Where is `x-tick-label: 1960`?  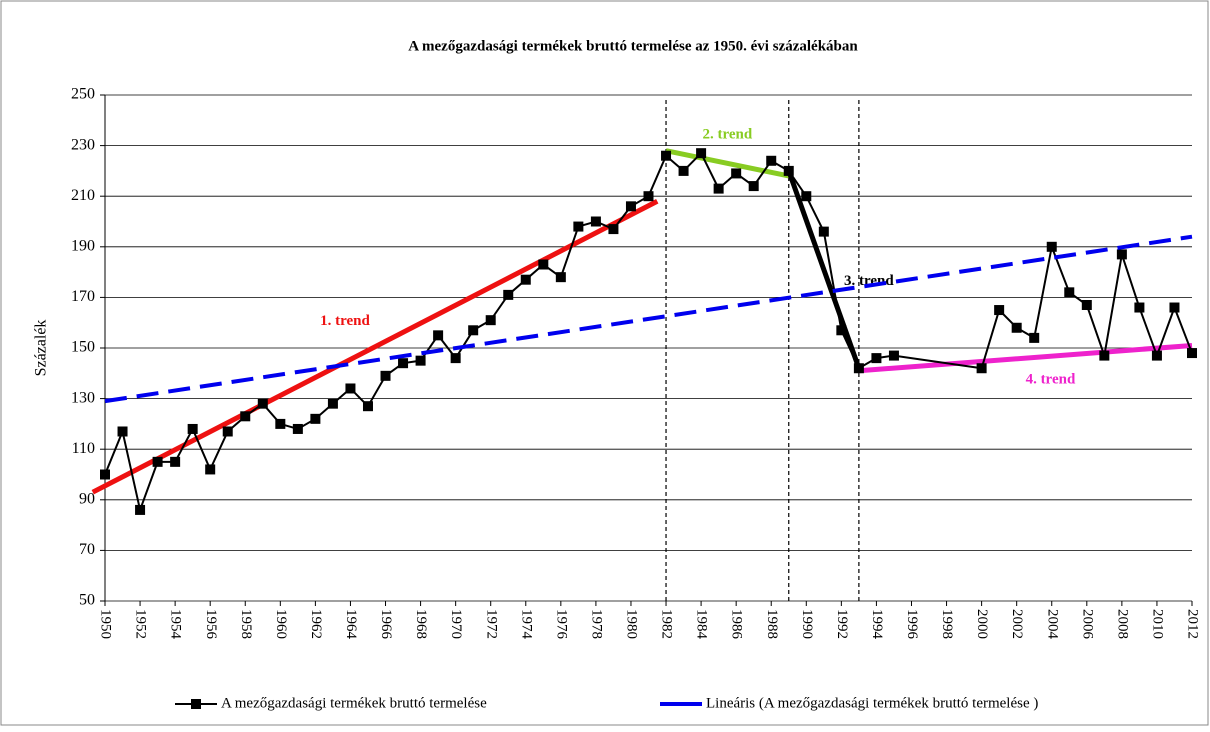 x-tick-label: 1960 is located at coordinates (281, 624).